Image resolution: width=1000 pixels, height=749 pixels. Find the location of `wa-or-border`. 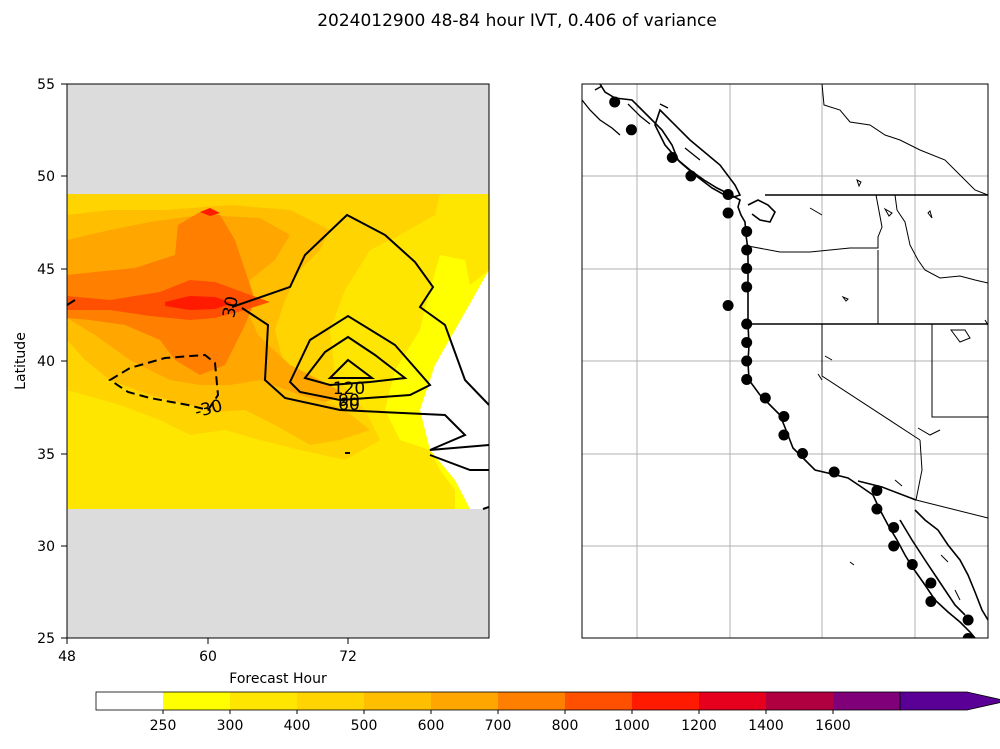

wa-or-border is located at coordinates (815, 223).